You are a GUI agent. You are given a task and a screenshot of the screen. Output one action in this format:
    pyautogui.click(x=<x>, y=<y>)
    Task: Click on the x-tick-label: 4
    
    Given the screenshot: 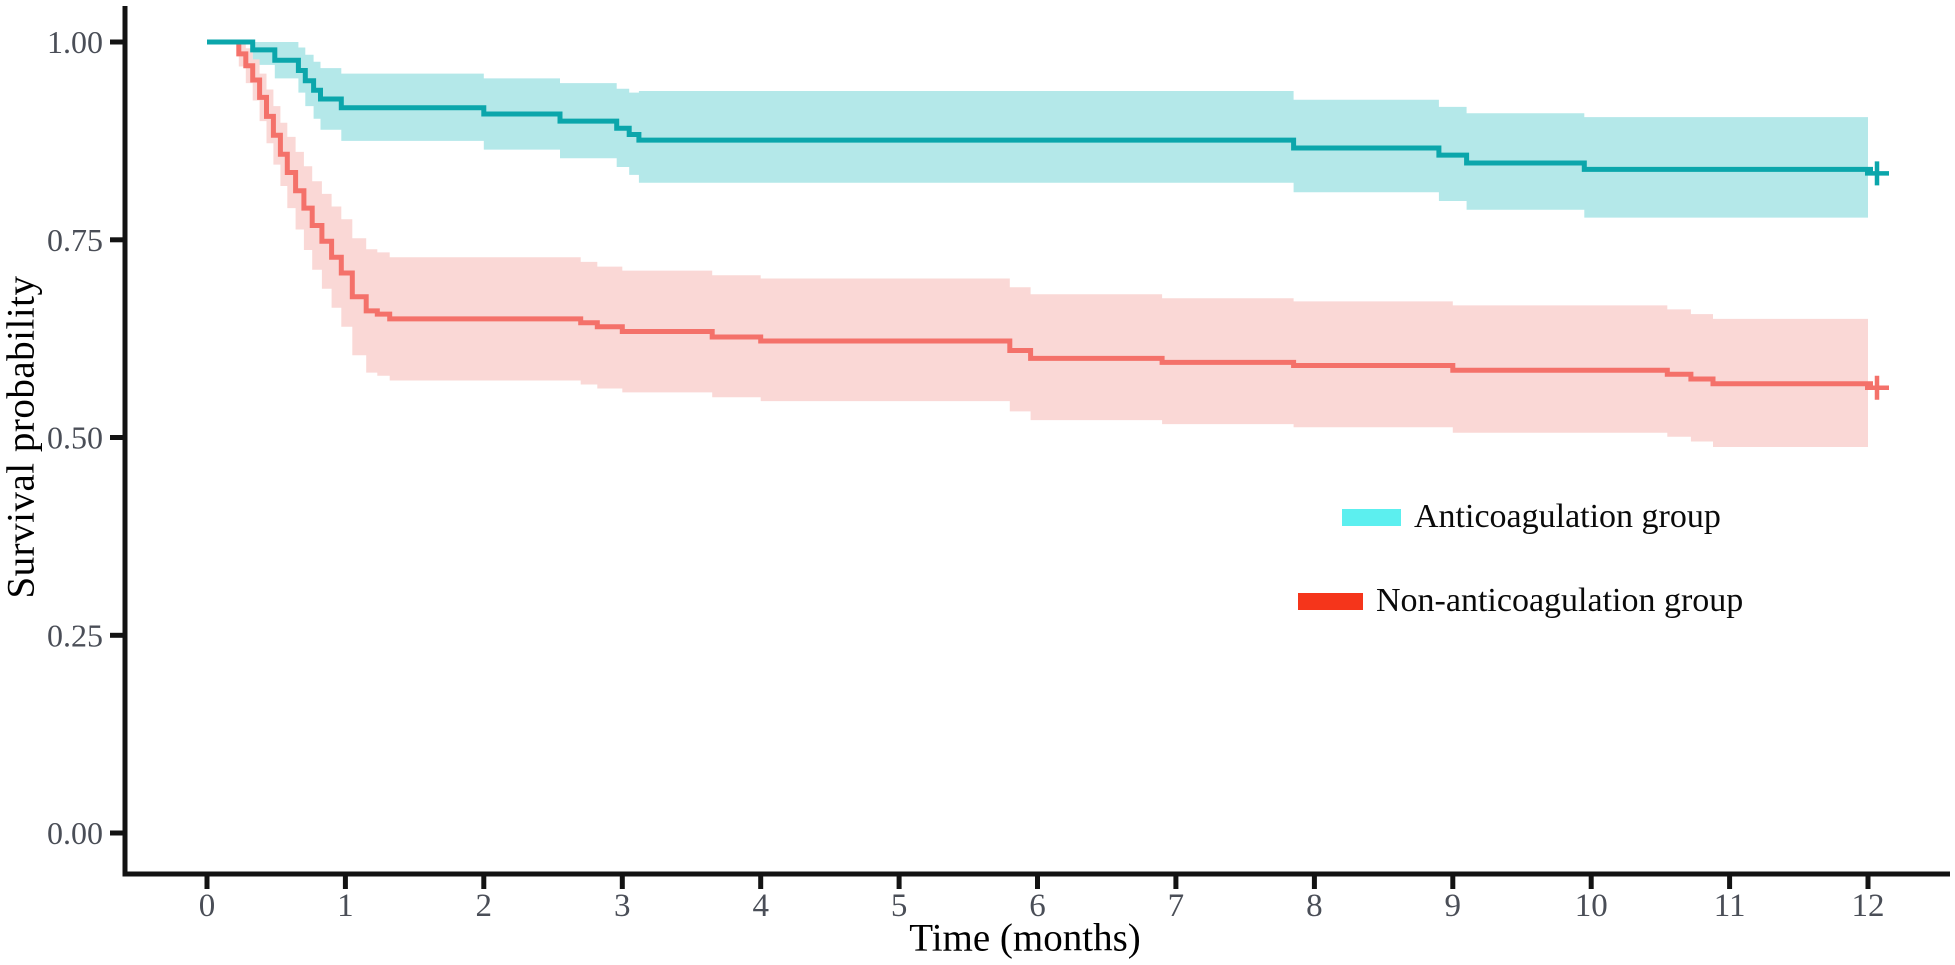 What is the action you would take?
    pyautogui.click(x=760, y=906)
    